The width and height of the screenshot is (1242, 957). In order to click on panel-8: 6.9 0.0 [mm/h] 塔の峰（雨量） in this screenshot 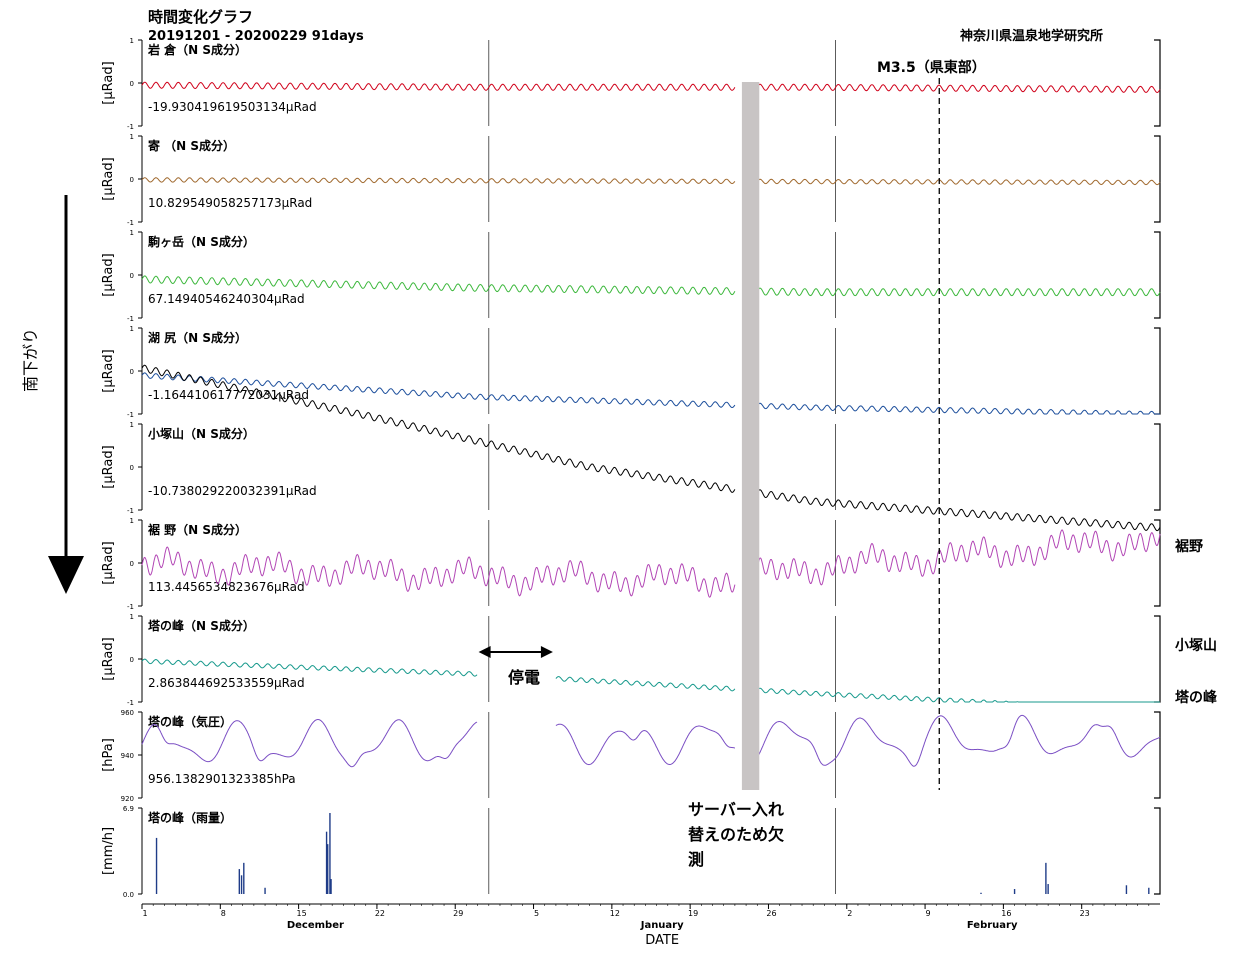, I will do `click(631, 852)`.